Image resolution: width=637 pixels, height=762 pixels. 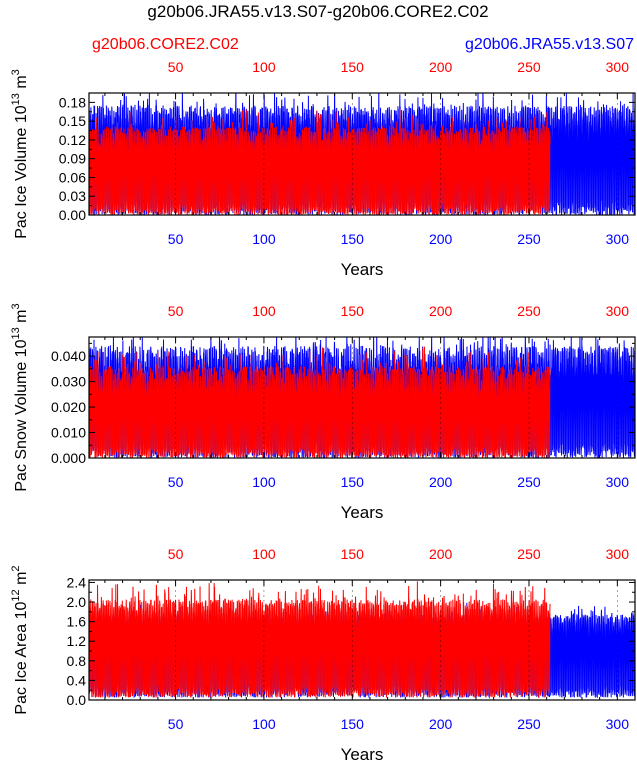 What do you see at coordinates (72, 177) in the screenshot?
I see `y-tick-label: 0.06` at bounding box center [72, 177].